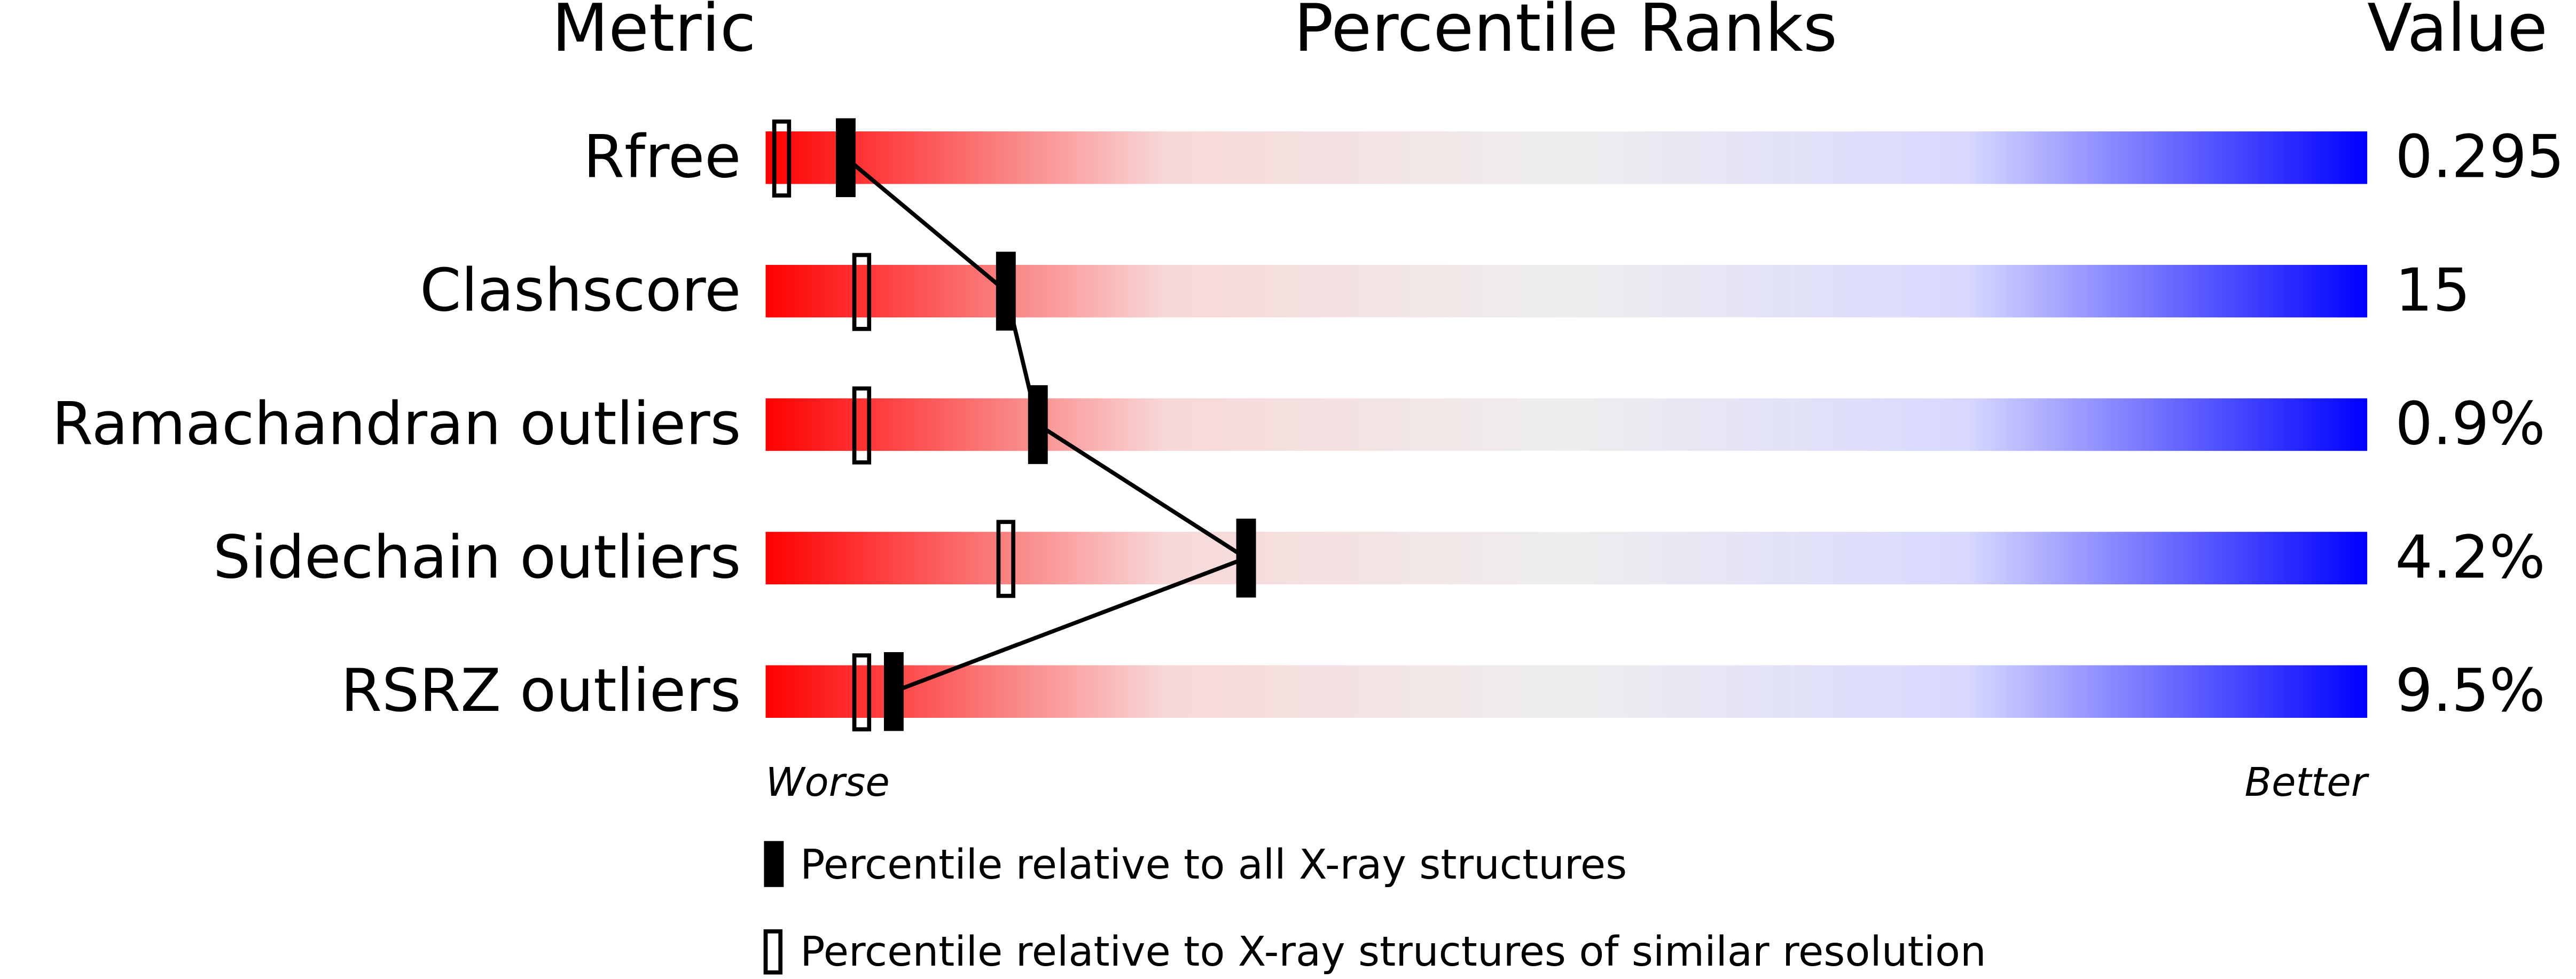 The image size is (2576, 979). Describe the element at coordinates (827, 782) in the screenshot. I see `worse-label: Worse` at that location.